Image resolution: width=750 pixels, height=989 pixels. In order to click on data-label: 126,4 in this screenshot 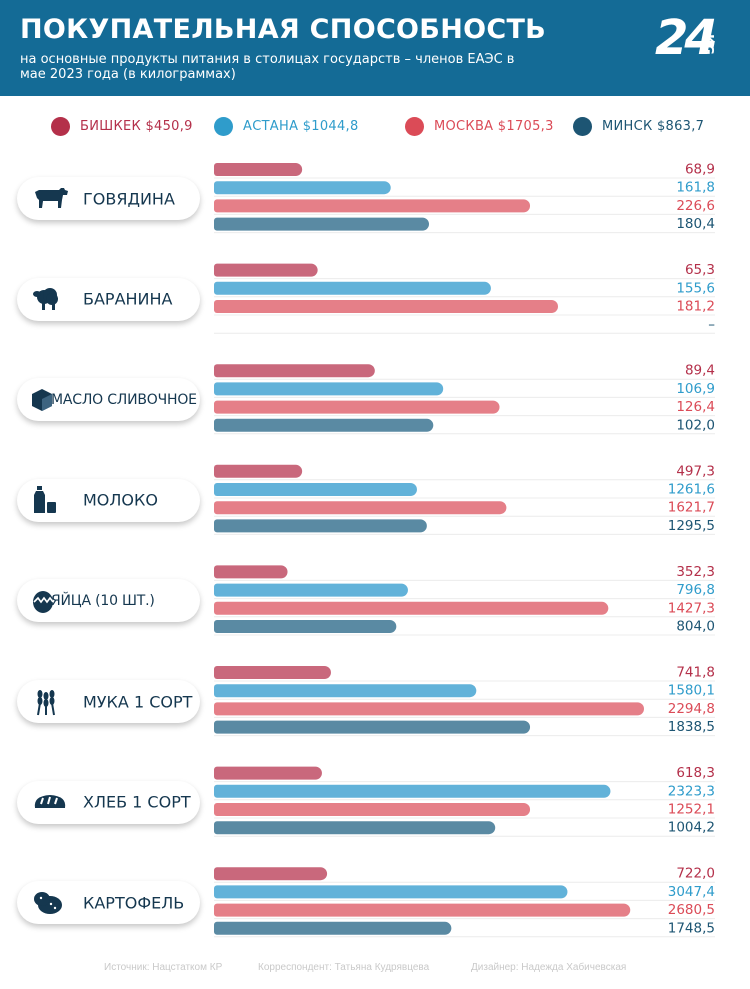, I will do `click(695, 407)`.